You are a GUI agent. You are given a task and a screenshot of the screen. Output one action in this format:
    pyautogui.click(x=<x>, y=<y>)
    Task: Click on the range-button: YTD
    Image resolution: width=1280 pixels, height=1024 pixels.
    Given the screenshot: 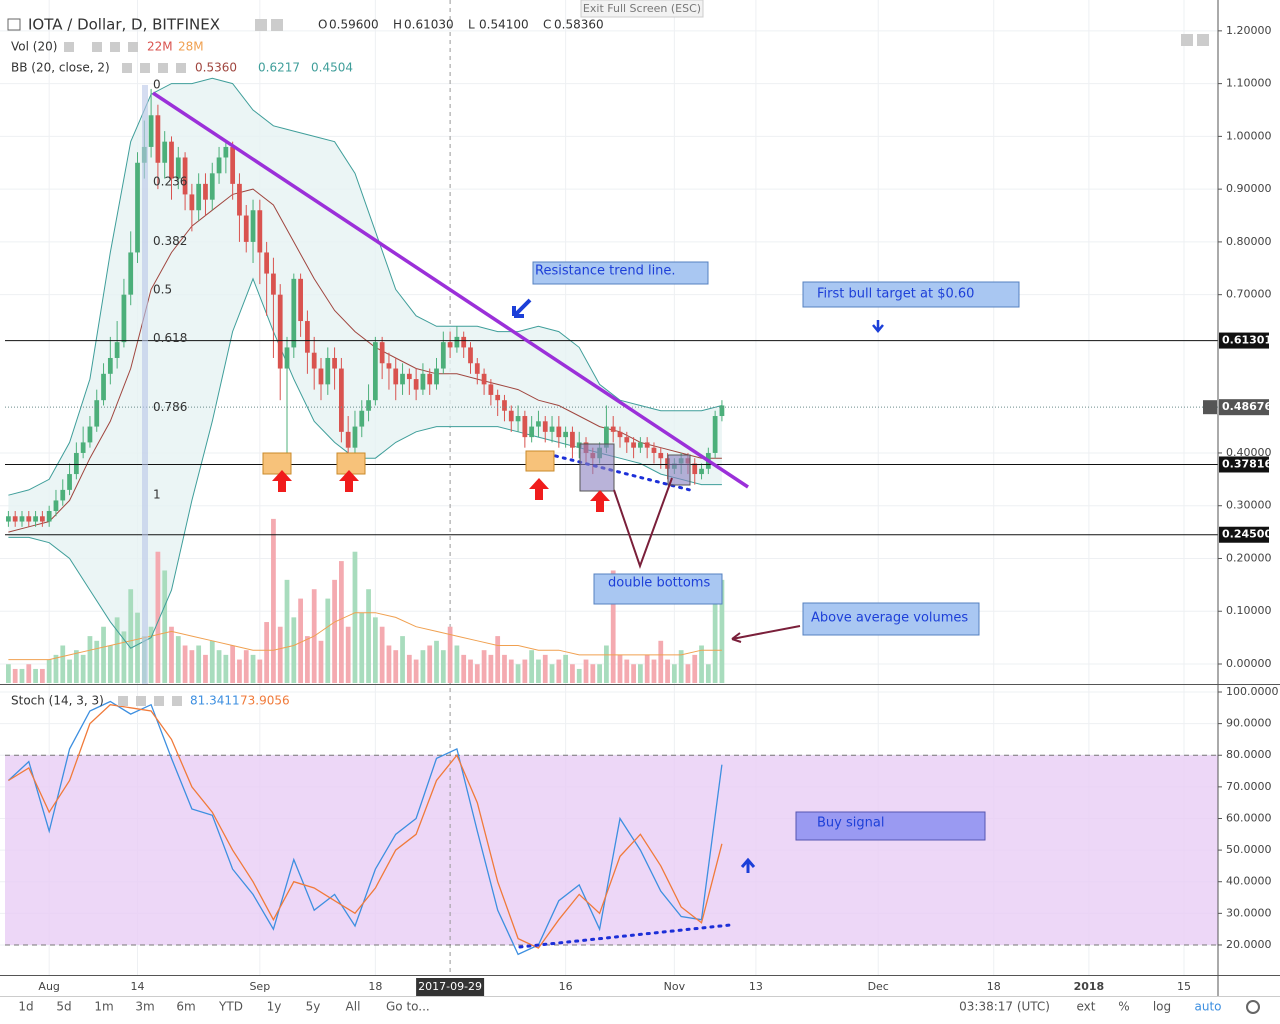 What is the action you would take?
    pyautogui.click(x=230, y=1007)
    